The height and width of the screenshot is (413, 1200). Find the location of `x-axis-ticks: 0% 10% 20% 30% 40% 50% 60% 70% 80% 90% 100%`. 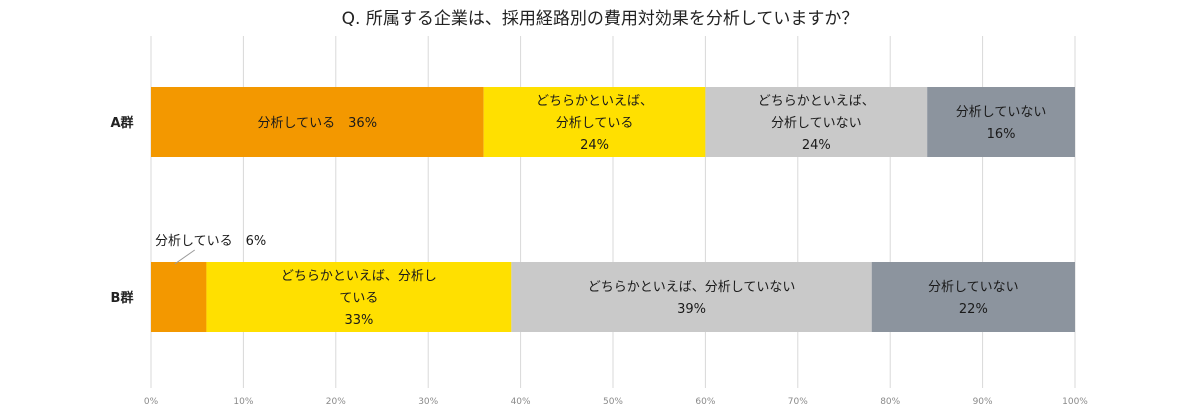

x-axis-ticks: 0% 10% 20% 30% 40% 50% 60% 70% 80% 90% 100% is located at coordinates (616, 402).